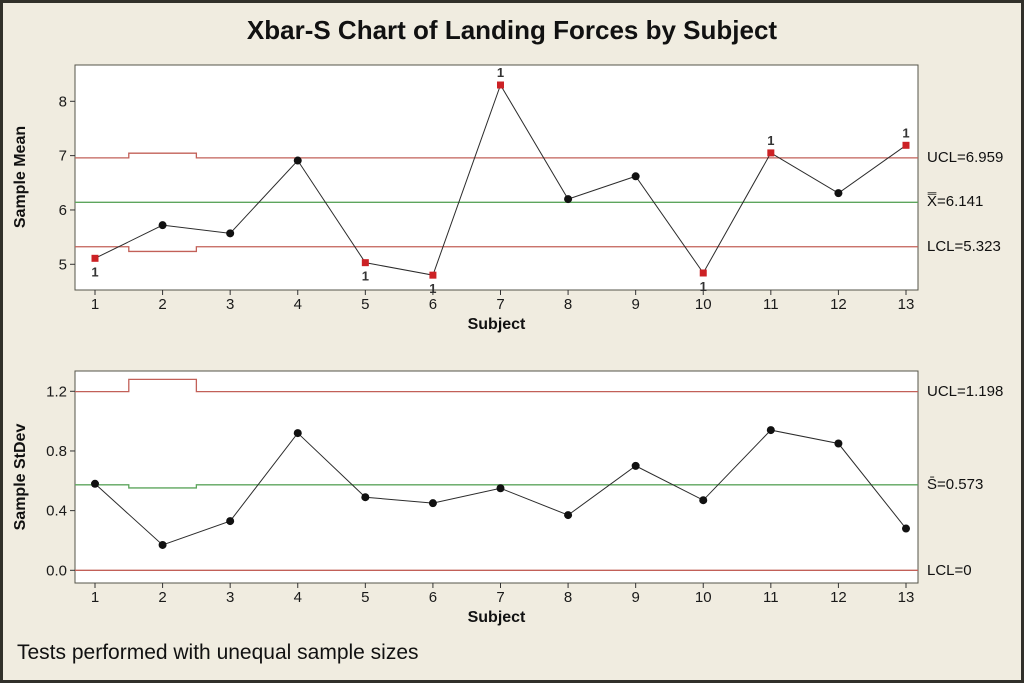 The image size is (1024, 683). I want to click on xbar-lcl-label: LCL=5.323, so click(964, 246).